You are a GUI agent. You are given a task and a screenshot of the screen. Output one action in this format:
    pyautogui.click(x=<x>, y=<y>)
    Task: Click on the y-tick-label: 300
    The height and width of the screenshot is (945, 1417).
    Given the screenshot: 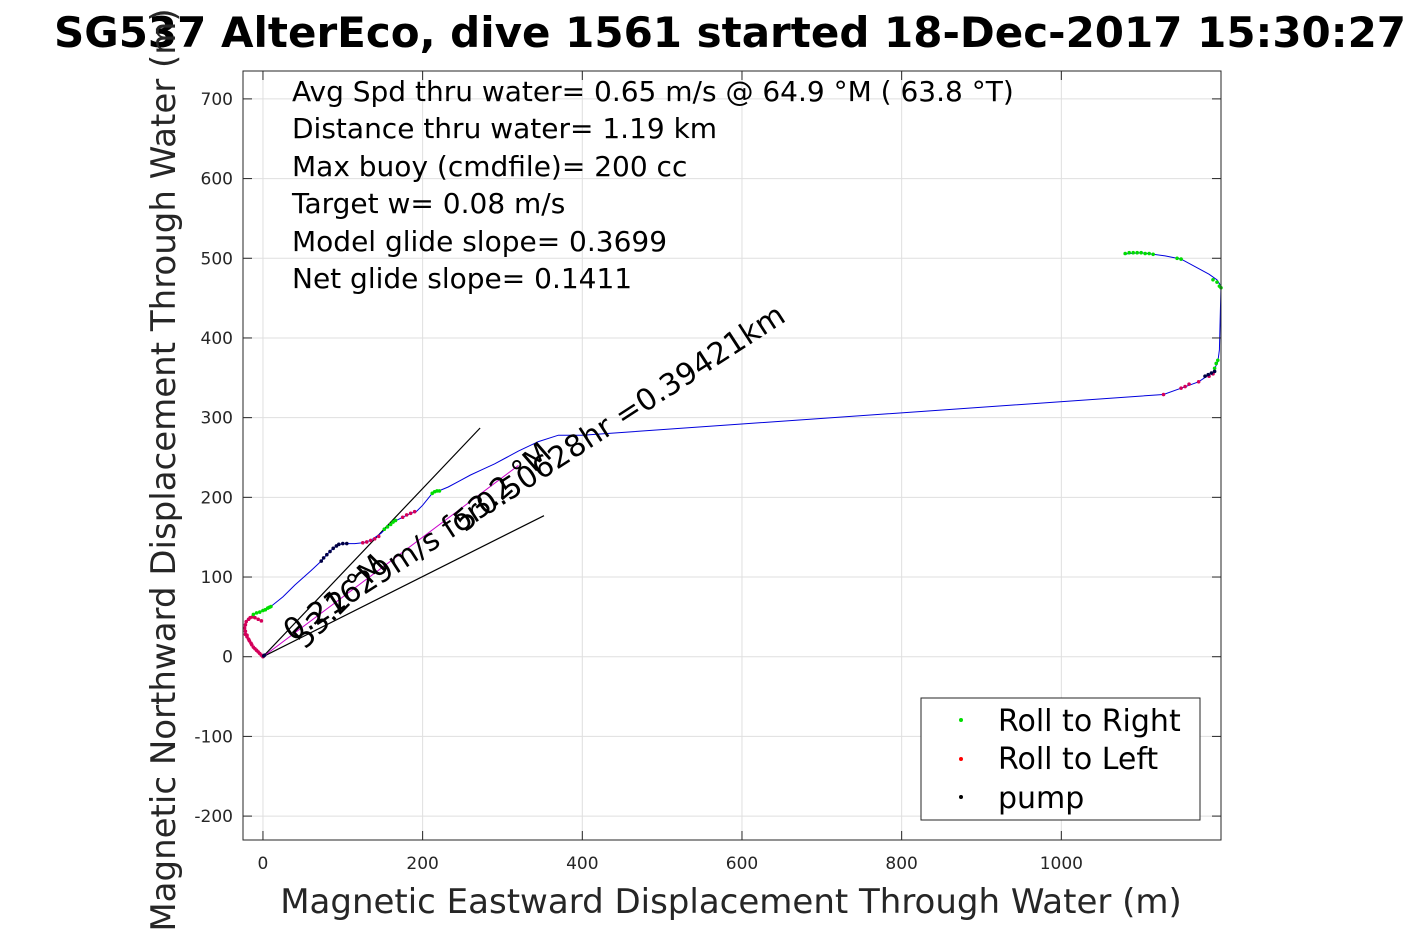 What is the action you would take?
    pyautogui.click(x=217, y=419)
    